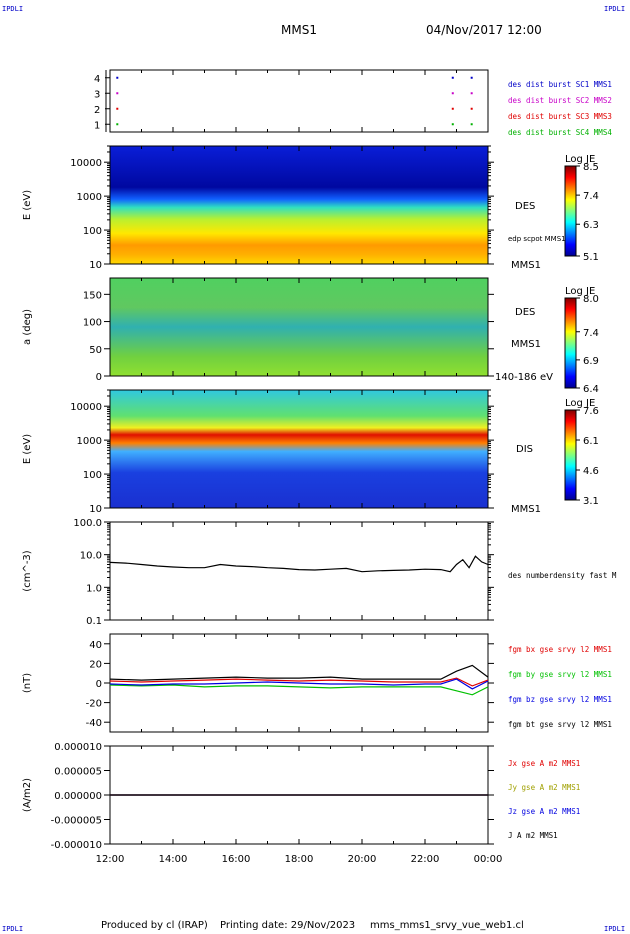 The image size is (630, 934). I want to click on footer-script-name: mms_mms1_srvy_vue_web1.cl, so click(447, 925).